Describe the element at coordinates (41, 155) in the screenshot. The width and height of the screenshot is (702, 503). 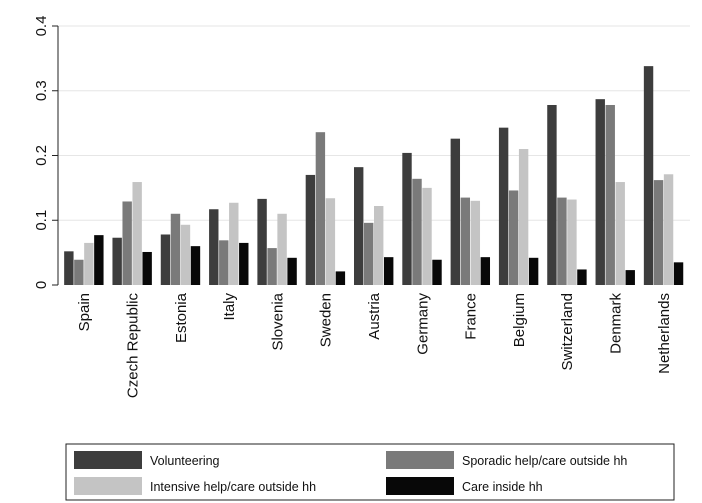
I see `y-tick-label: 0.2` at that location.